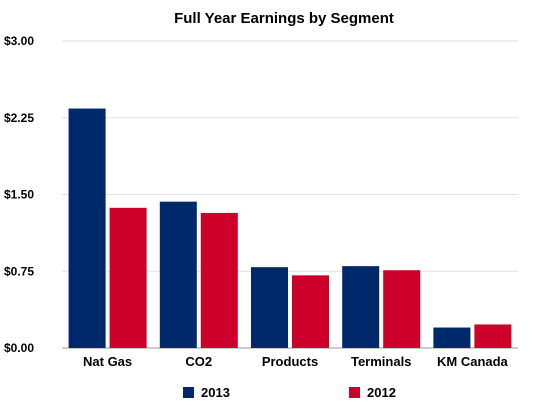 This screenshot has width=538, height=411. Describe the element at coordinates (87, 228) in the screenshot. I see `bar-2013-nat-gas` at that location.